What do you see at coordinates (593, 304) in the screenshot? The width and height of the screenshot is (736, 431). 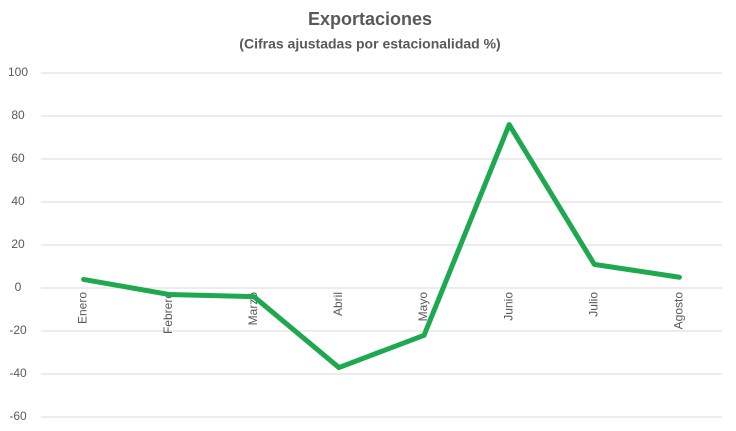 I see `x-tick-label: Julio` at bounding box center [593, 304].